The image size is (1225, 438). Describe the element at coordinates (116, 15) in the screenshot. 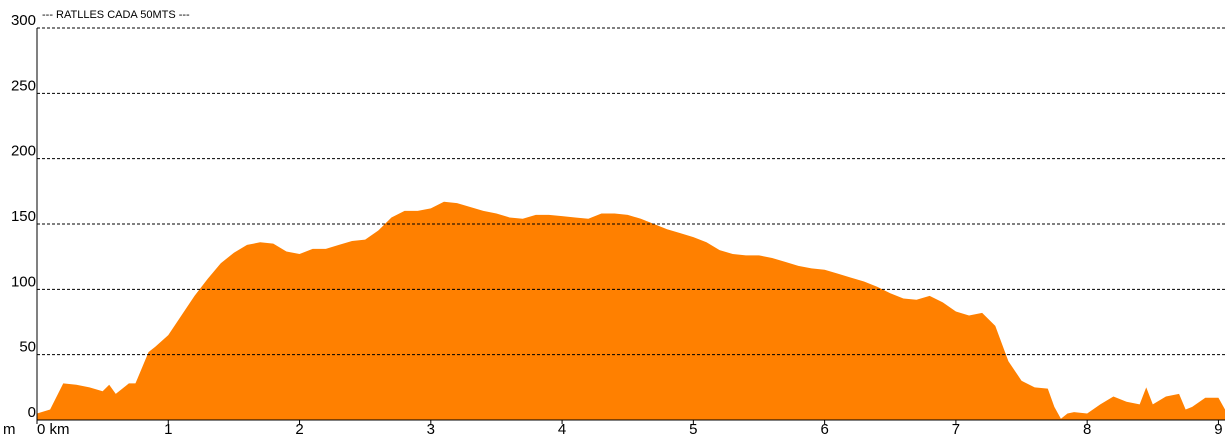

I see `chart-title: --- RATLLES CADA 50MTS ---` at that location.